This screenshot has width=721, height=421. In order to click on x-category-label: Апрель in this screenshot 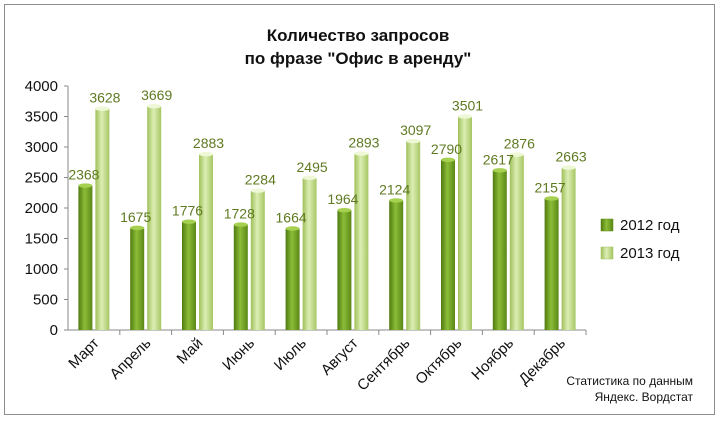, I will do `click(131, 359)`.